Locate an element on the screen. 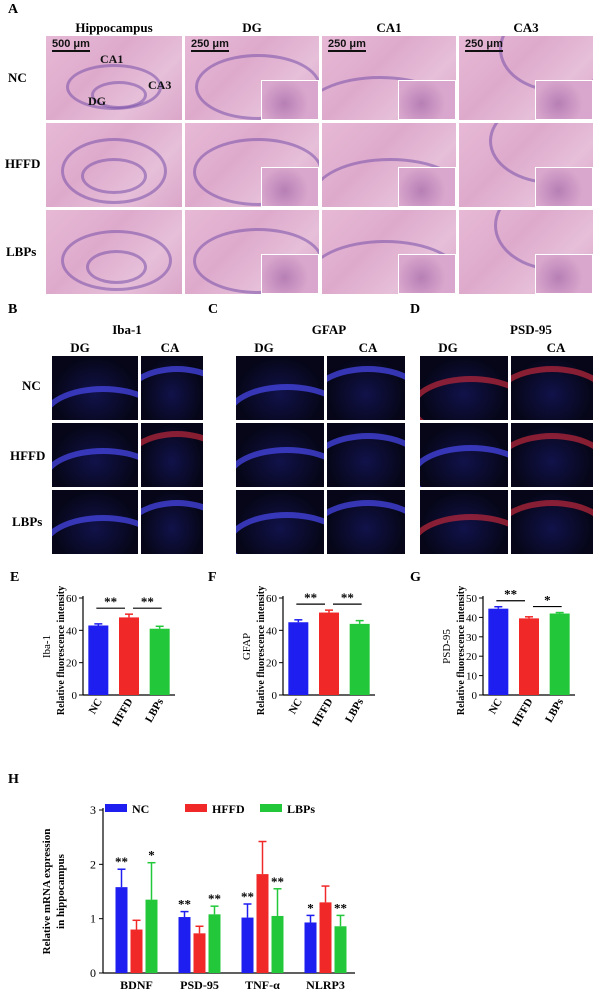  legend-label-nc: NC is located at coordinates (140, 809).